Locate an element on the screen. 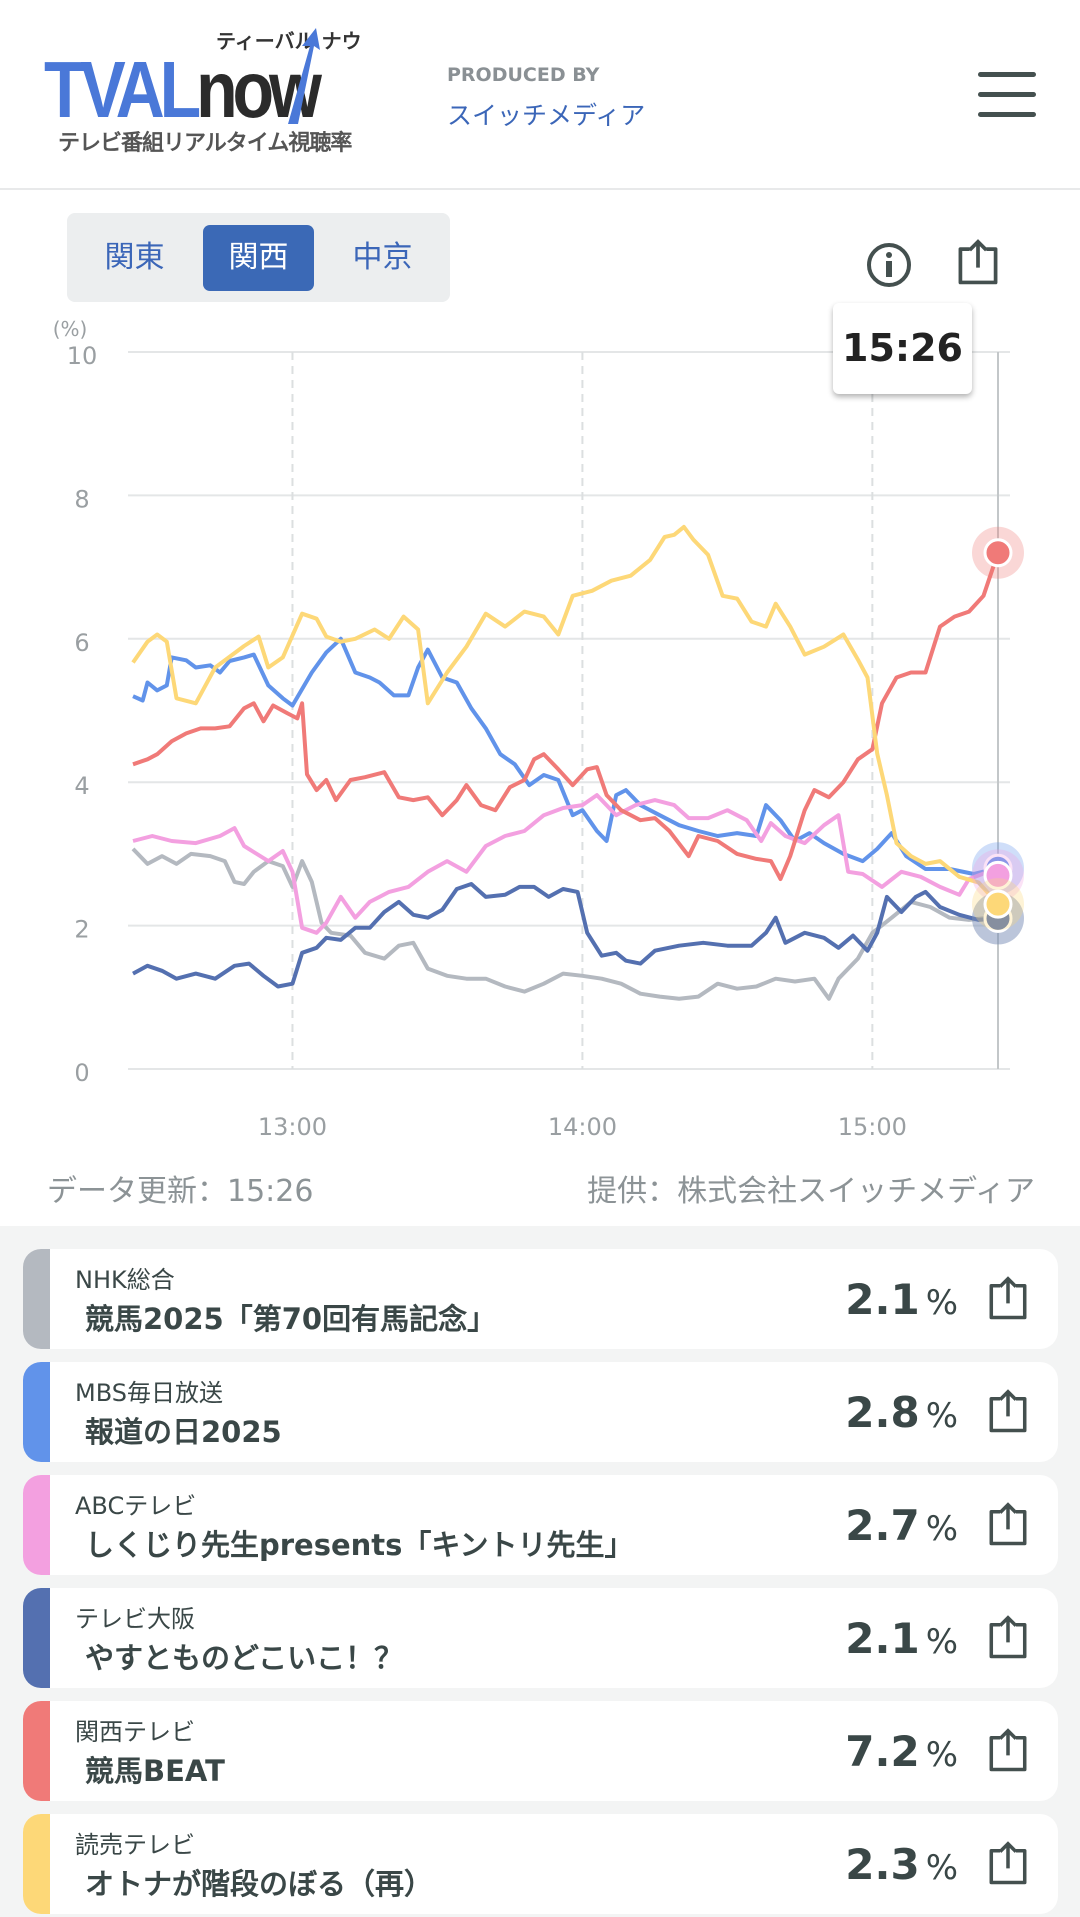  tab-kansai: 関西 is located at coordinates (258, 258).